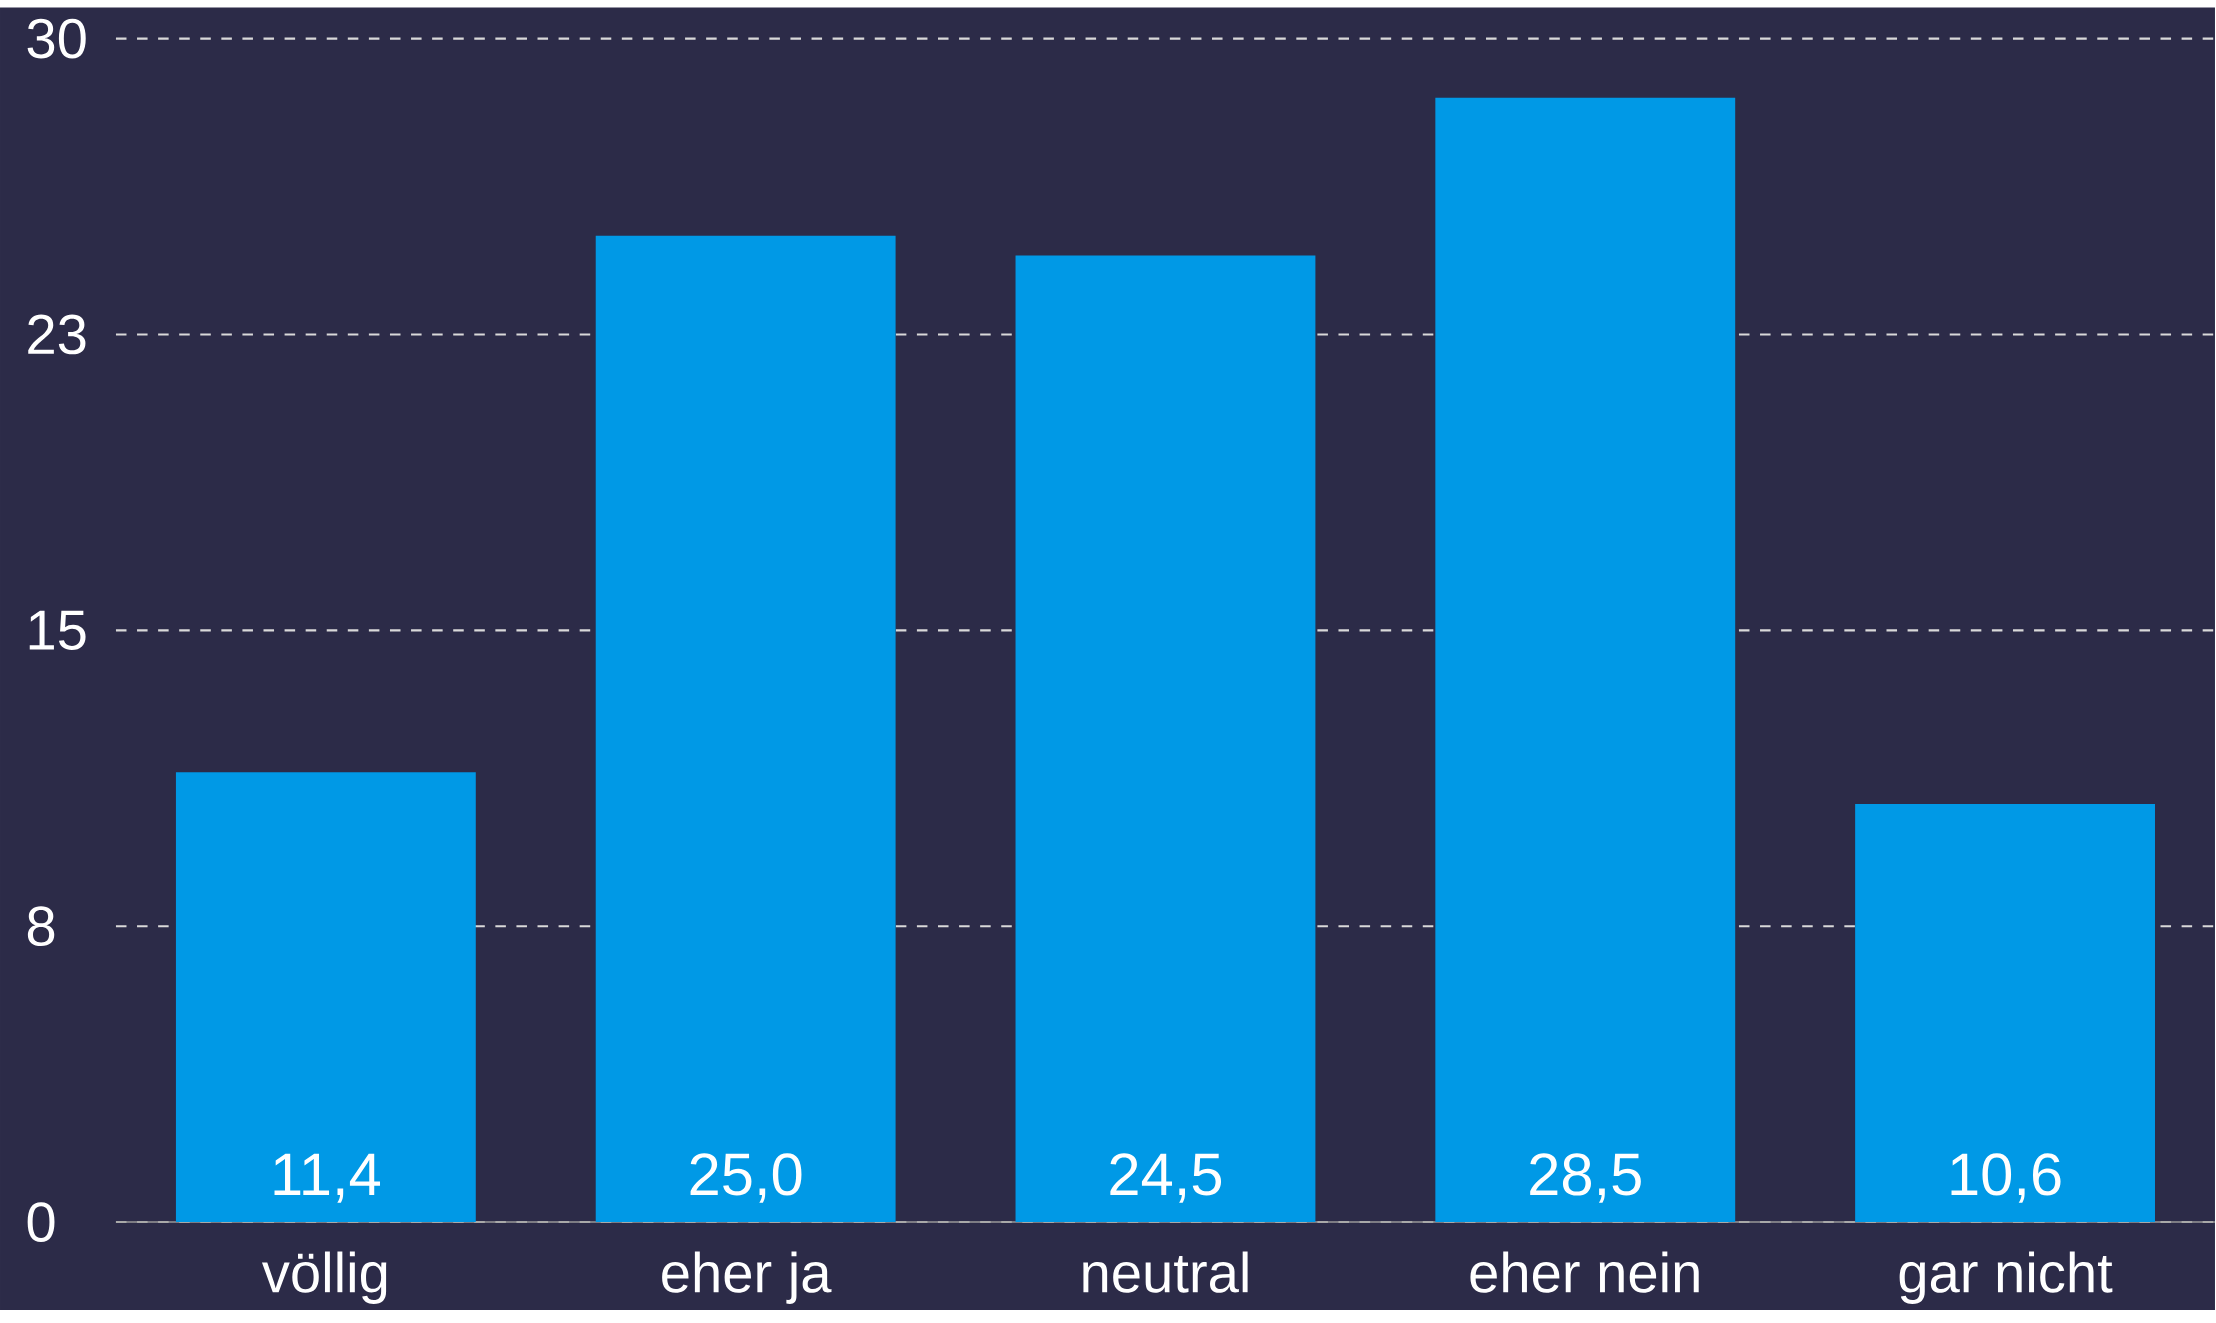 The width and height of the screenshot is (2216, 1323). I want to click on x-tick-label: völlig, so click(324, 1278).